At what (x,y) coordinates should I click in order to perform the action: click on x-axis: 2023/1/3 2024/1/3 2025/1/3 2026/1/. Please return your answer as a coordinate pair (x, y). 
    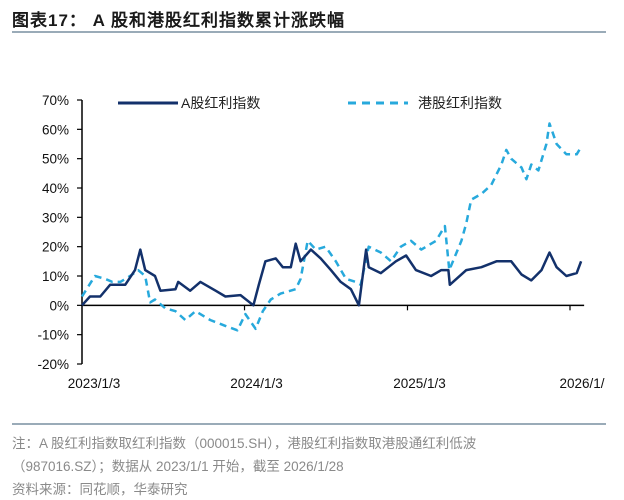
    Looking at the image, I should click on (336, 347).